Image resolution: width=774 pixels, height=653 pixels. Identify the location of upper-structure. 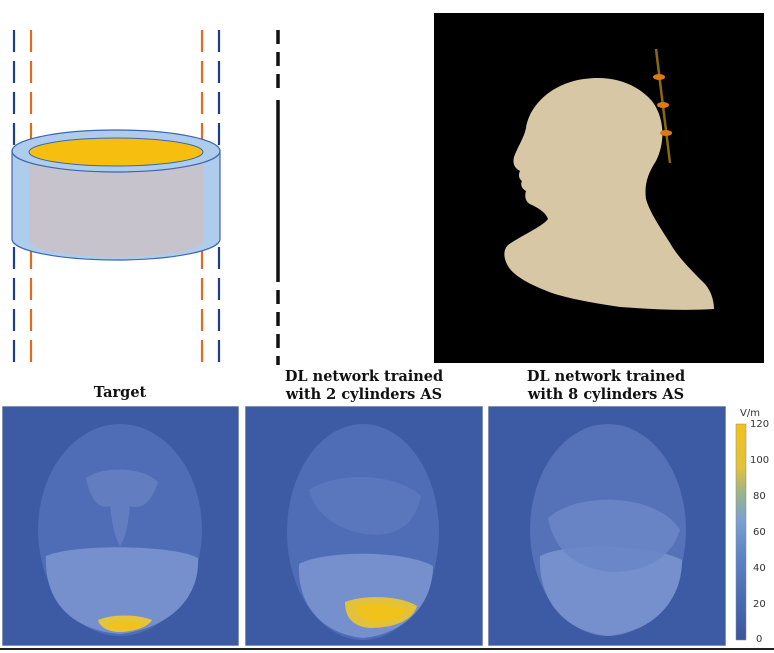
(122, 507).